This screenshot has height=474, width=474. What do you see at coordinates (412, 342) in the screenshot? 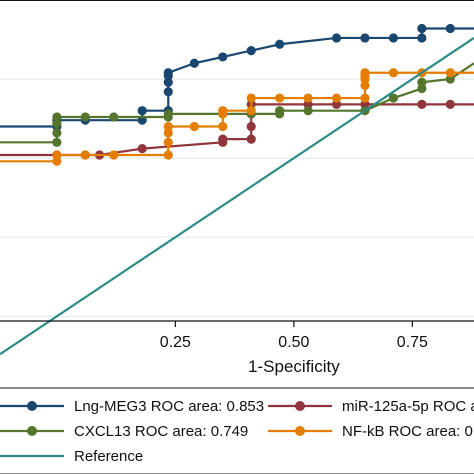
I see `x-tick-label: 0.75` at bounding box center [412, 342].